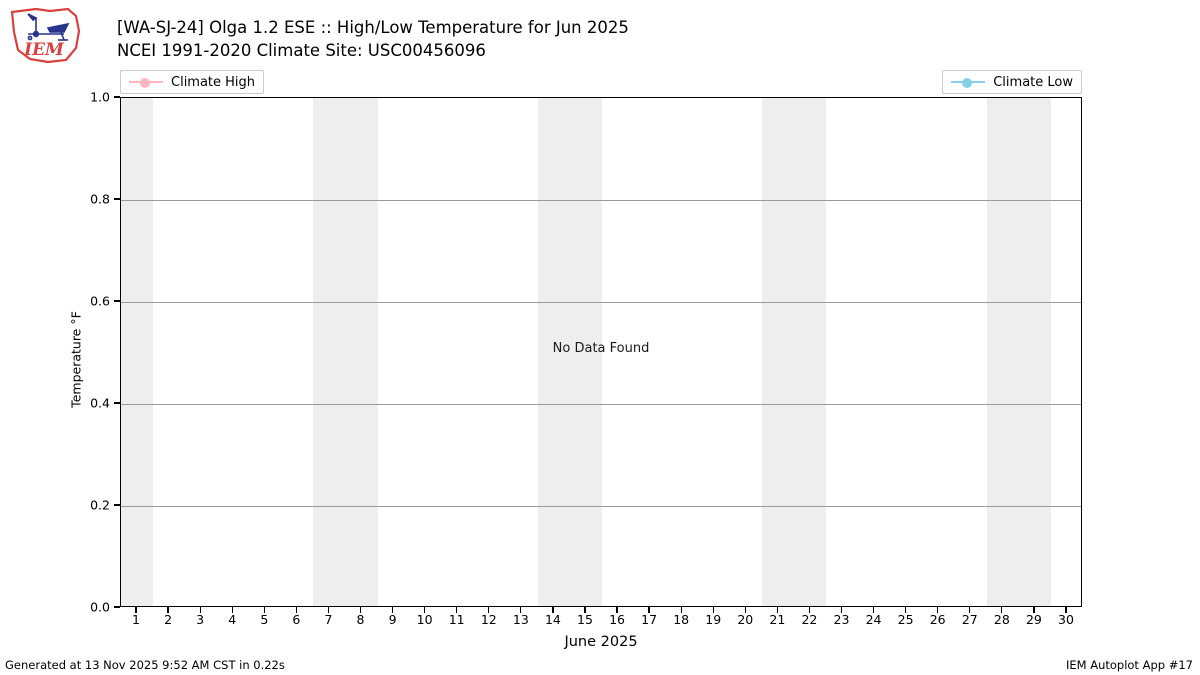 This screenshot has height=675, width=1200. Describe the element at coordinates (1129, 665) in the screenshot. I see `footer-app-text: IEM Autoplot App #17` at that location.